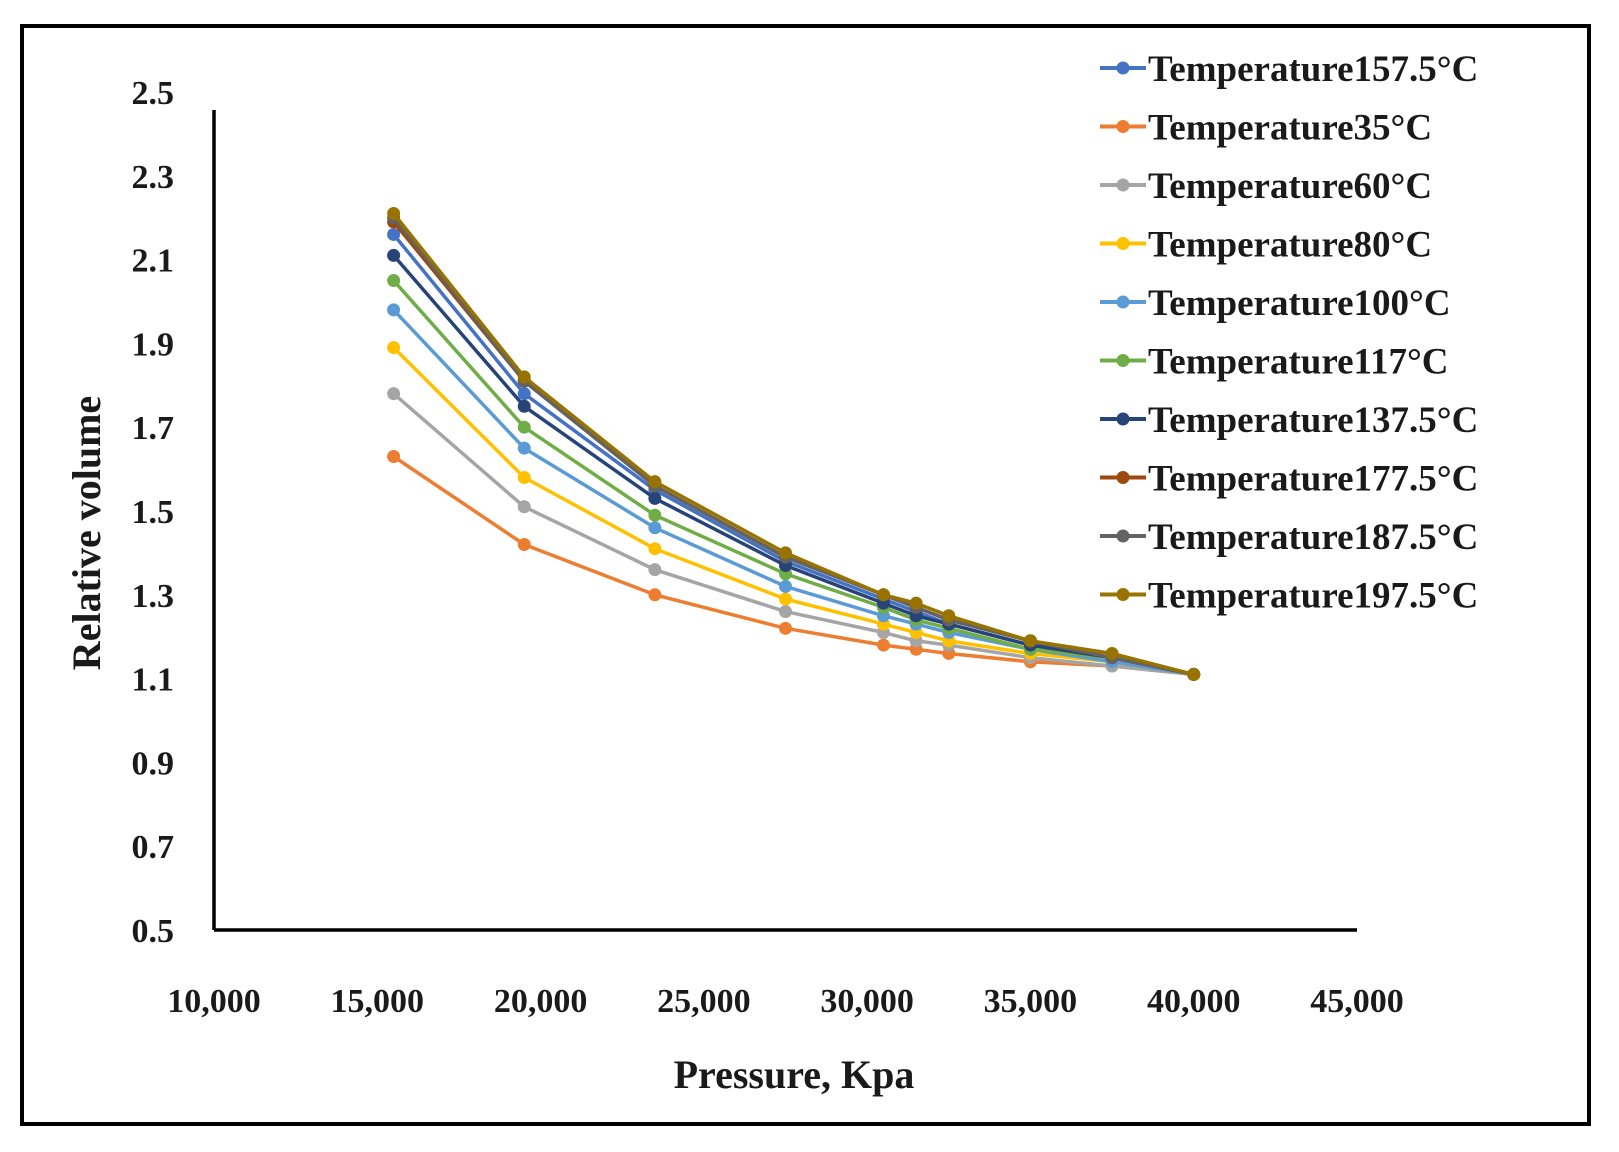  Describe the element at coordinates (1313, 537) in the screenshot. I see `legend-label: Temperature187.5°C` at that location.